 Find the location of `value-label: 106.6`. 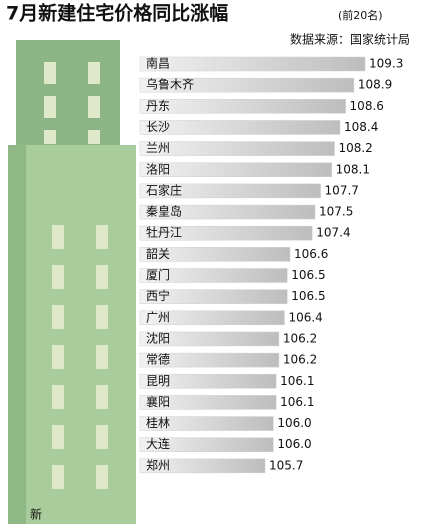

value-label: 106.6 is located at coordinates (311, 254).